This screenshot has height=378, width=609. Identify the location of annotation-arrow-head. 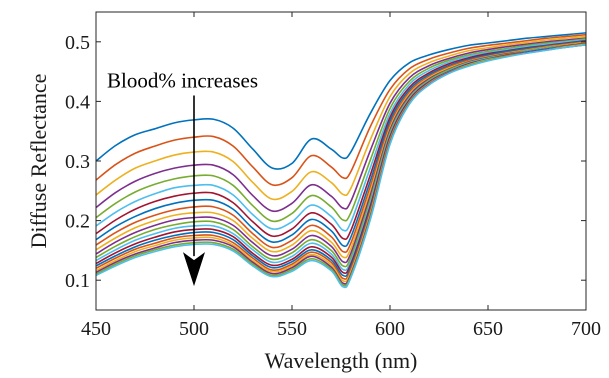
(194, 269).